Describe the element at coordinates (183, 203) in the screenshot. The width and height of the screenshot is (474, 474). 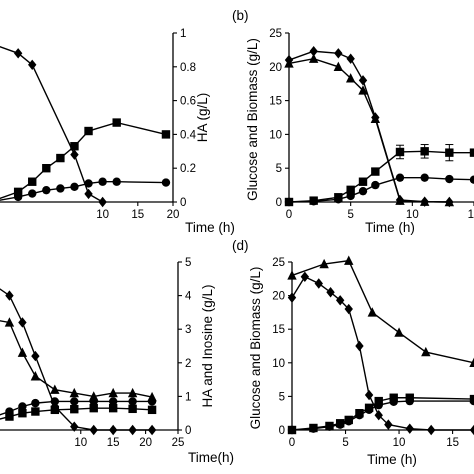
I see `y2-tick-label: 0` at that location.